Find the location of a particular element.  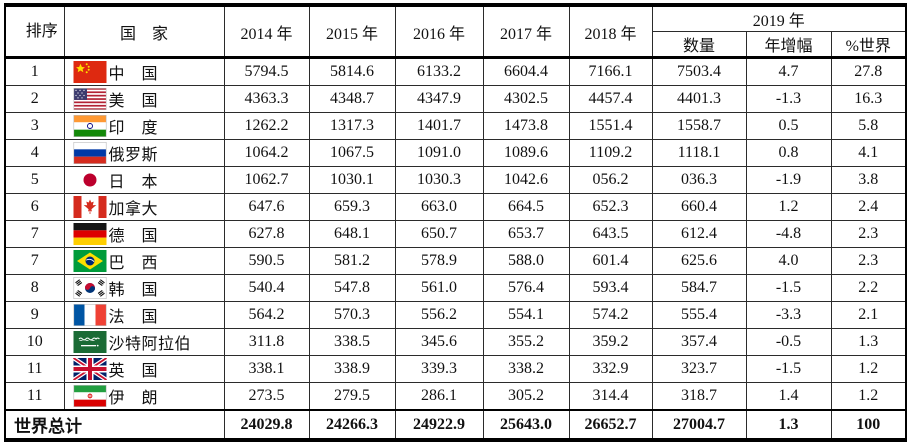

value-cell: 1558.7 is located at coordinates (699, 126).